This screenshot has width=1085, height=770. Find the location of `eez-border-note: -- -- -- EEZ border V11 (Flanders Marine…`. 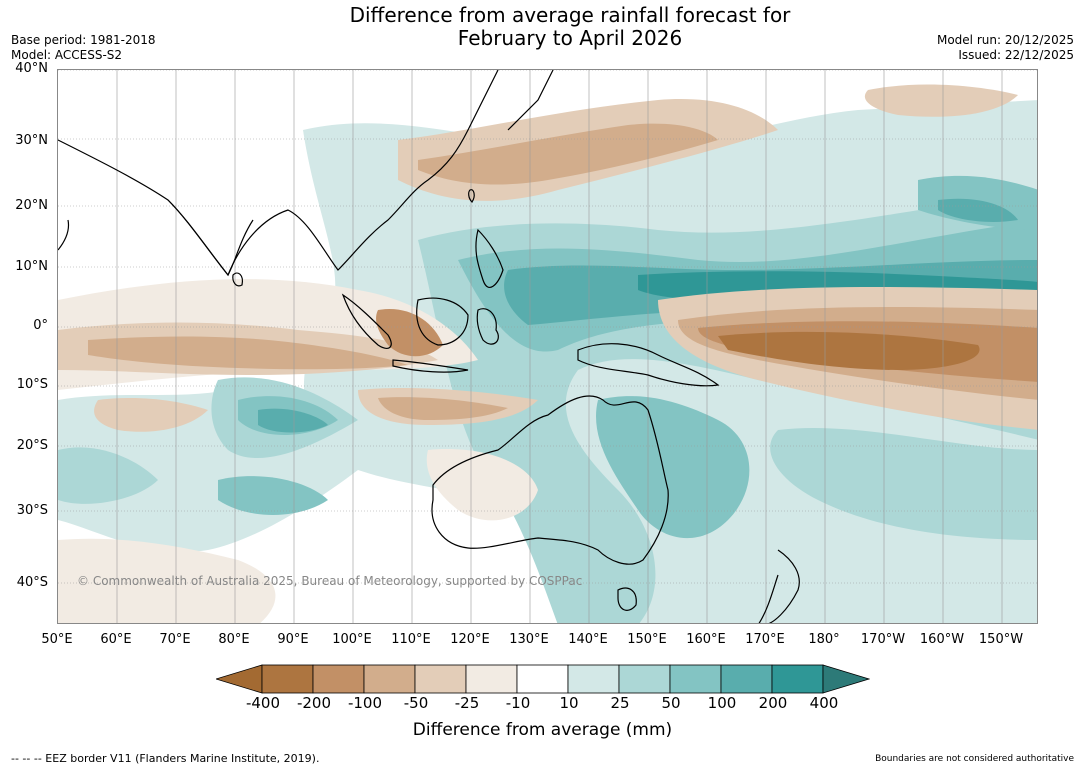

eez-border-note: -- -- -- EEZ border V11 (Flanders Marine… is located at coordinates (165, 758).